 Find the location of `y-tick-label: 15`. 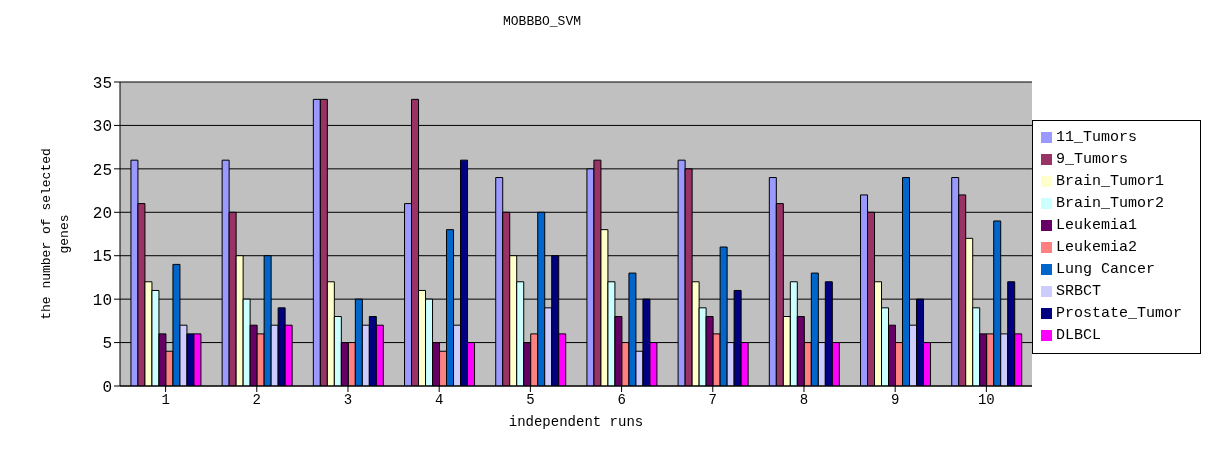

y-tick-label: 15 is located at coordinates (102, 257).